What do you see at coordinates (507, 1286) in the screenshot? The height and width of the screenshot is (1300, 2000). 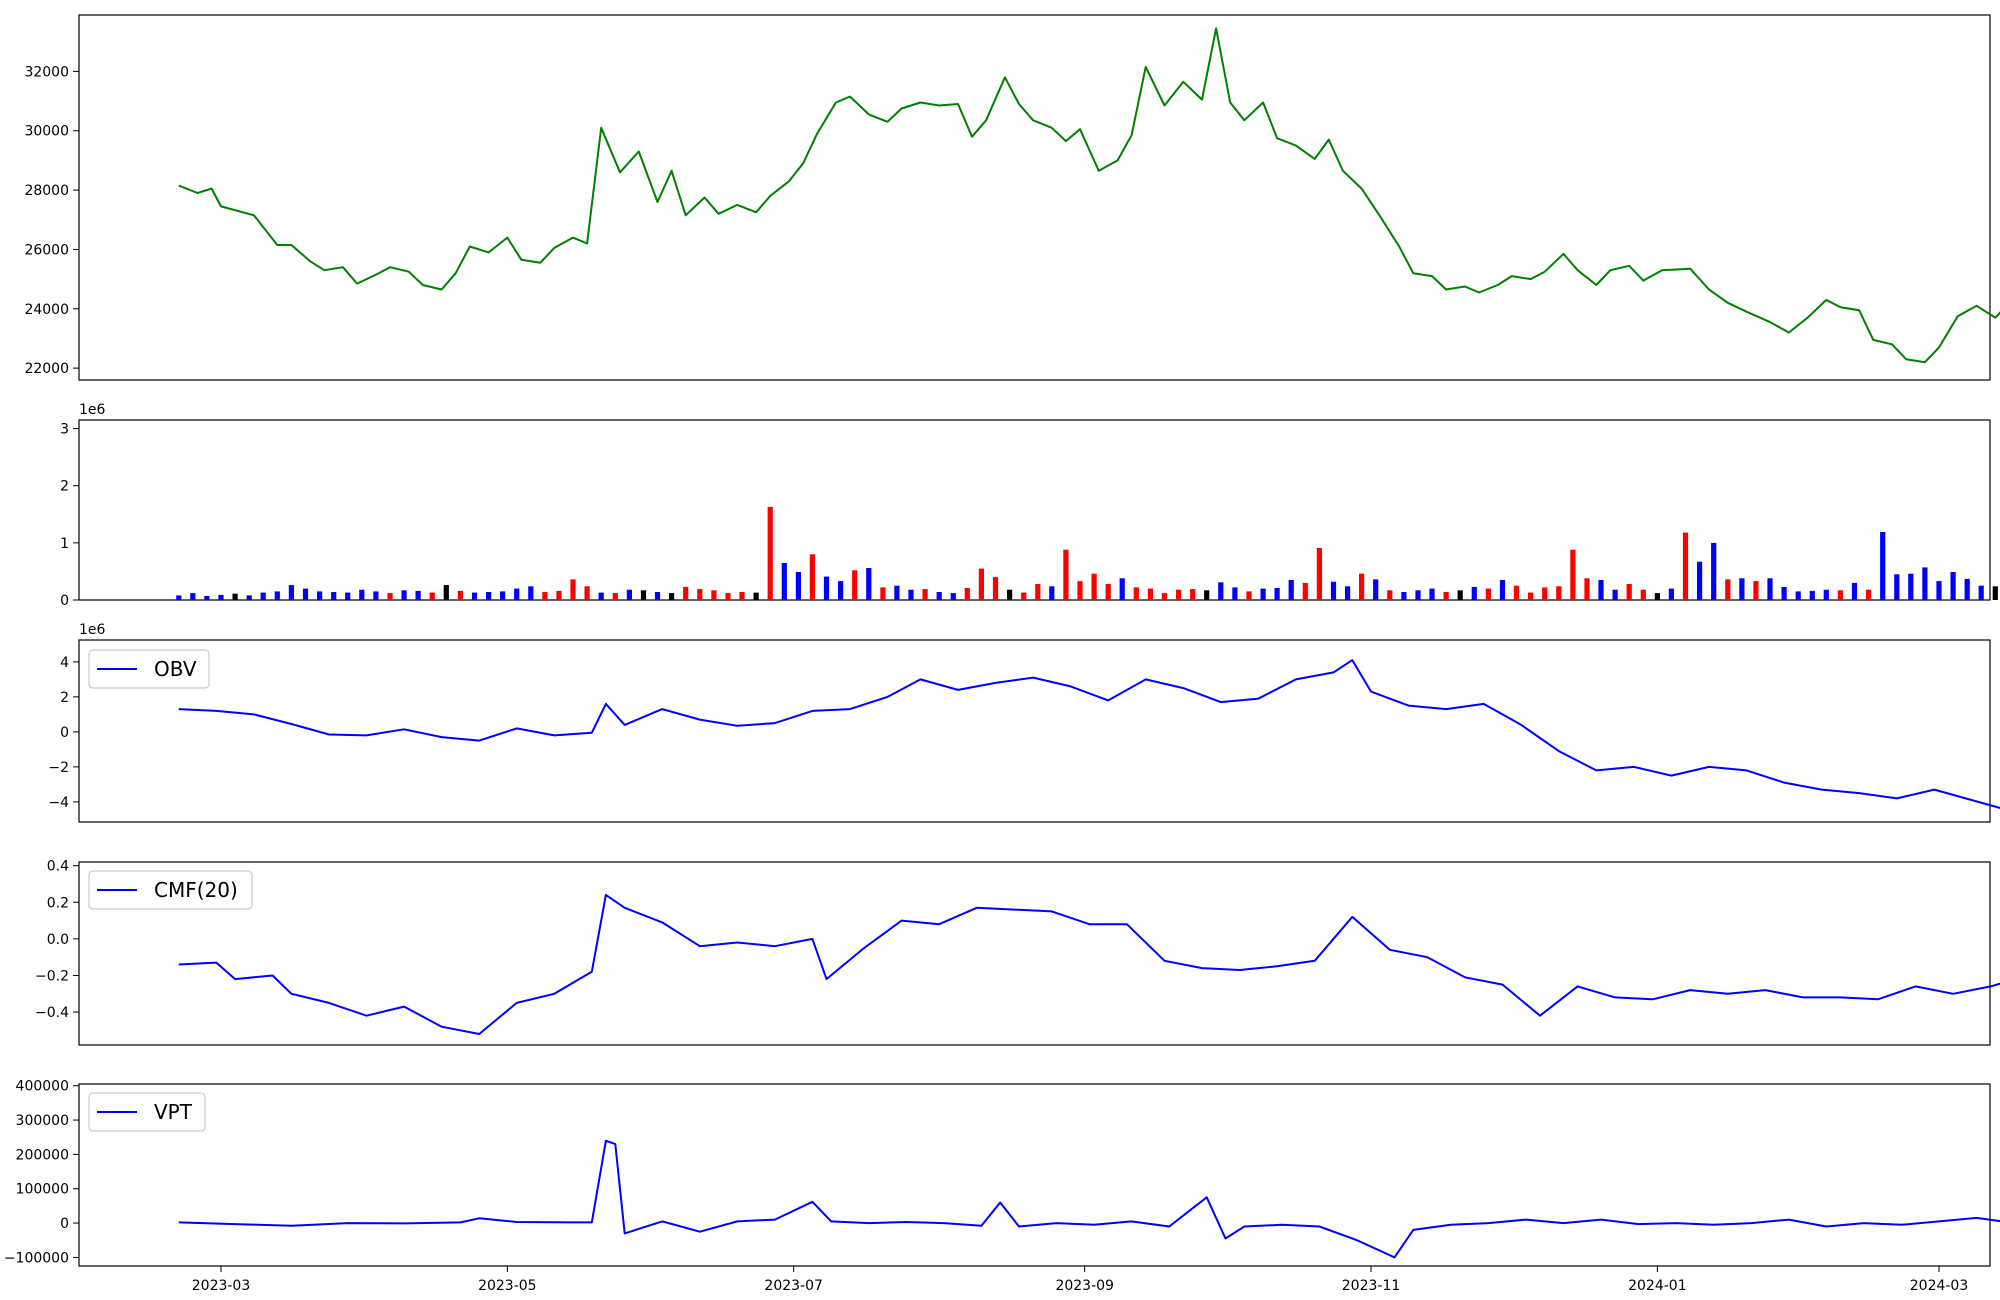 I see `x-tick-label: 2023-05` at bounding box center [507, 1286].